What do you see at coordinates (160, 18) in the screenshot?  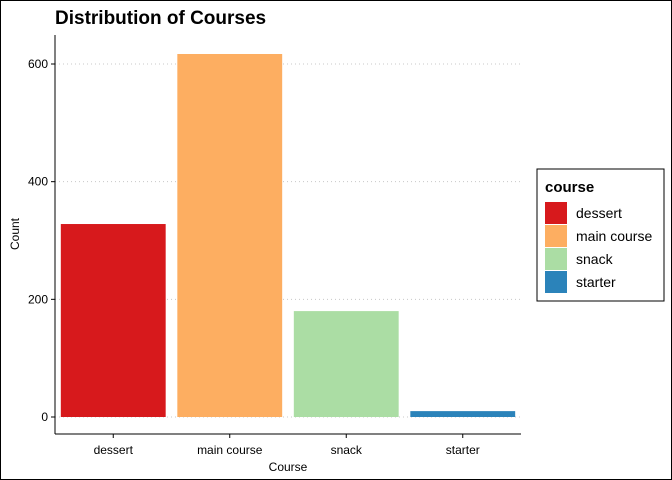 I see `chart-title: Distribution of Courses` at bounding box center [160, 18].